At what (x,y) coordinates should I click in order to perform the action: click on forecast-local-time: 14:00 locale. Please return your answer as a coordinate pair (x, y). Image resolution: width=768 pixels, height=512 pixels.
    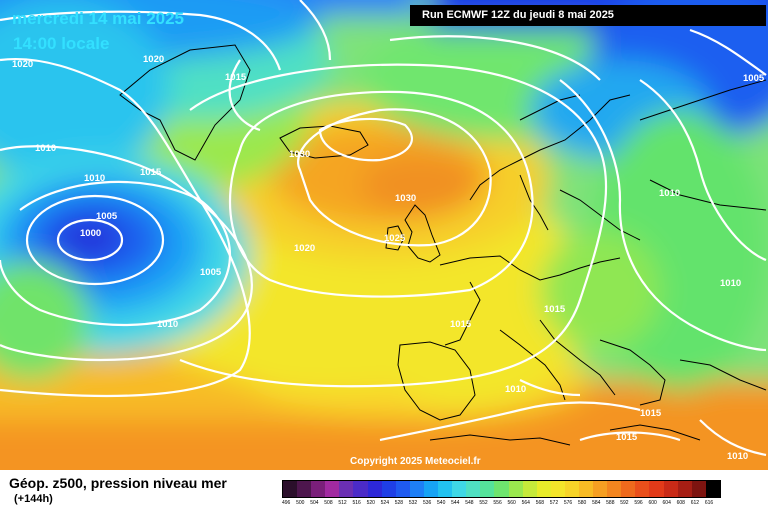
    Looking at the image, I should click on (61, 43).